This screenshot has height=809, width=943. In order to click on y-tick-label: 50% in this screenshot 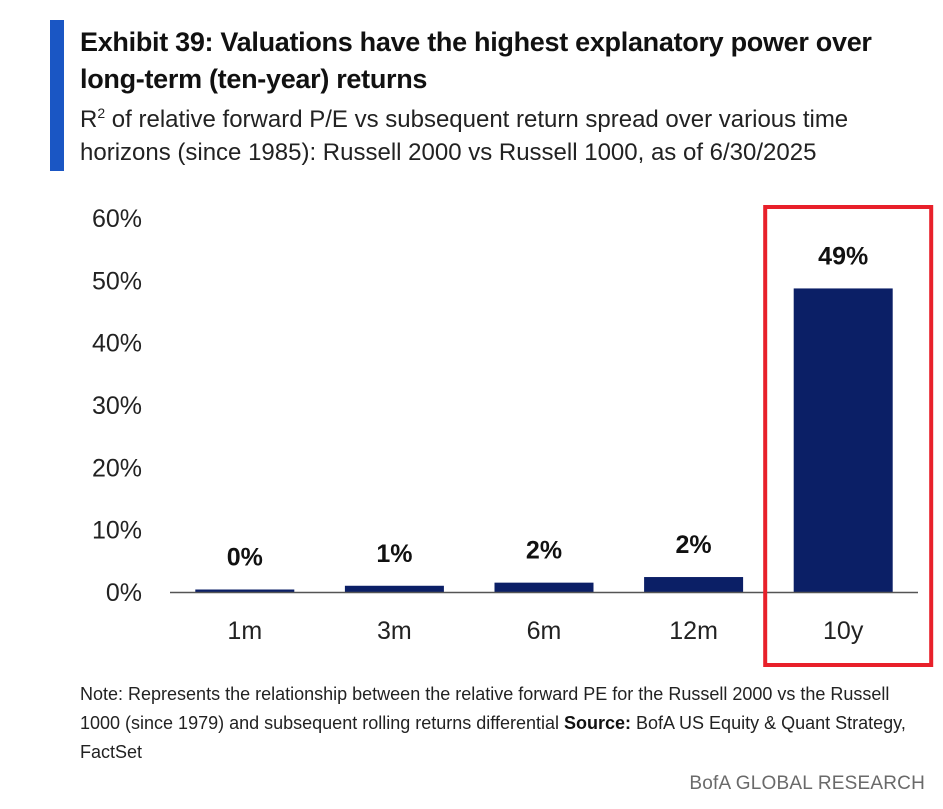, I will do `click(117, 281)`.